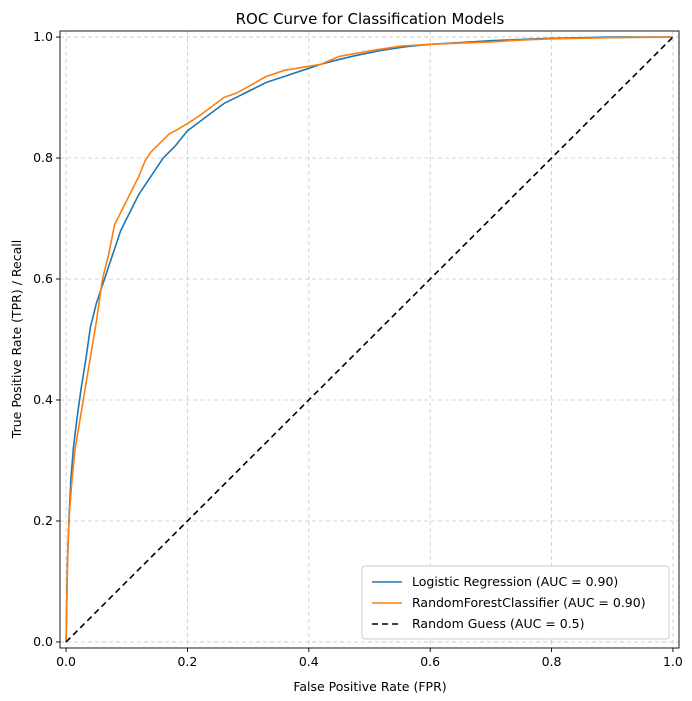 Image resolution: width=692 pixels, height=701 pixels. Describe the element at coordinates (309, 661) in the screenshot. I see `x-tick-label-2: 0.4` at that location.